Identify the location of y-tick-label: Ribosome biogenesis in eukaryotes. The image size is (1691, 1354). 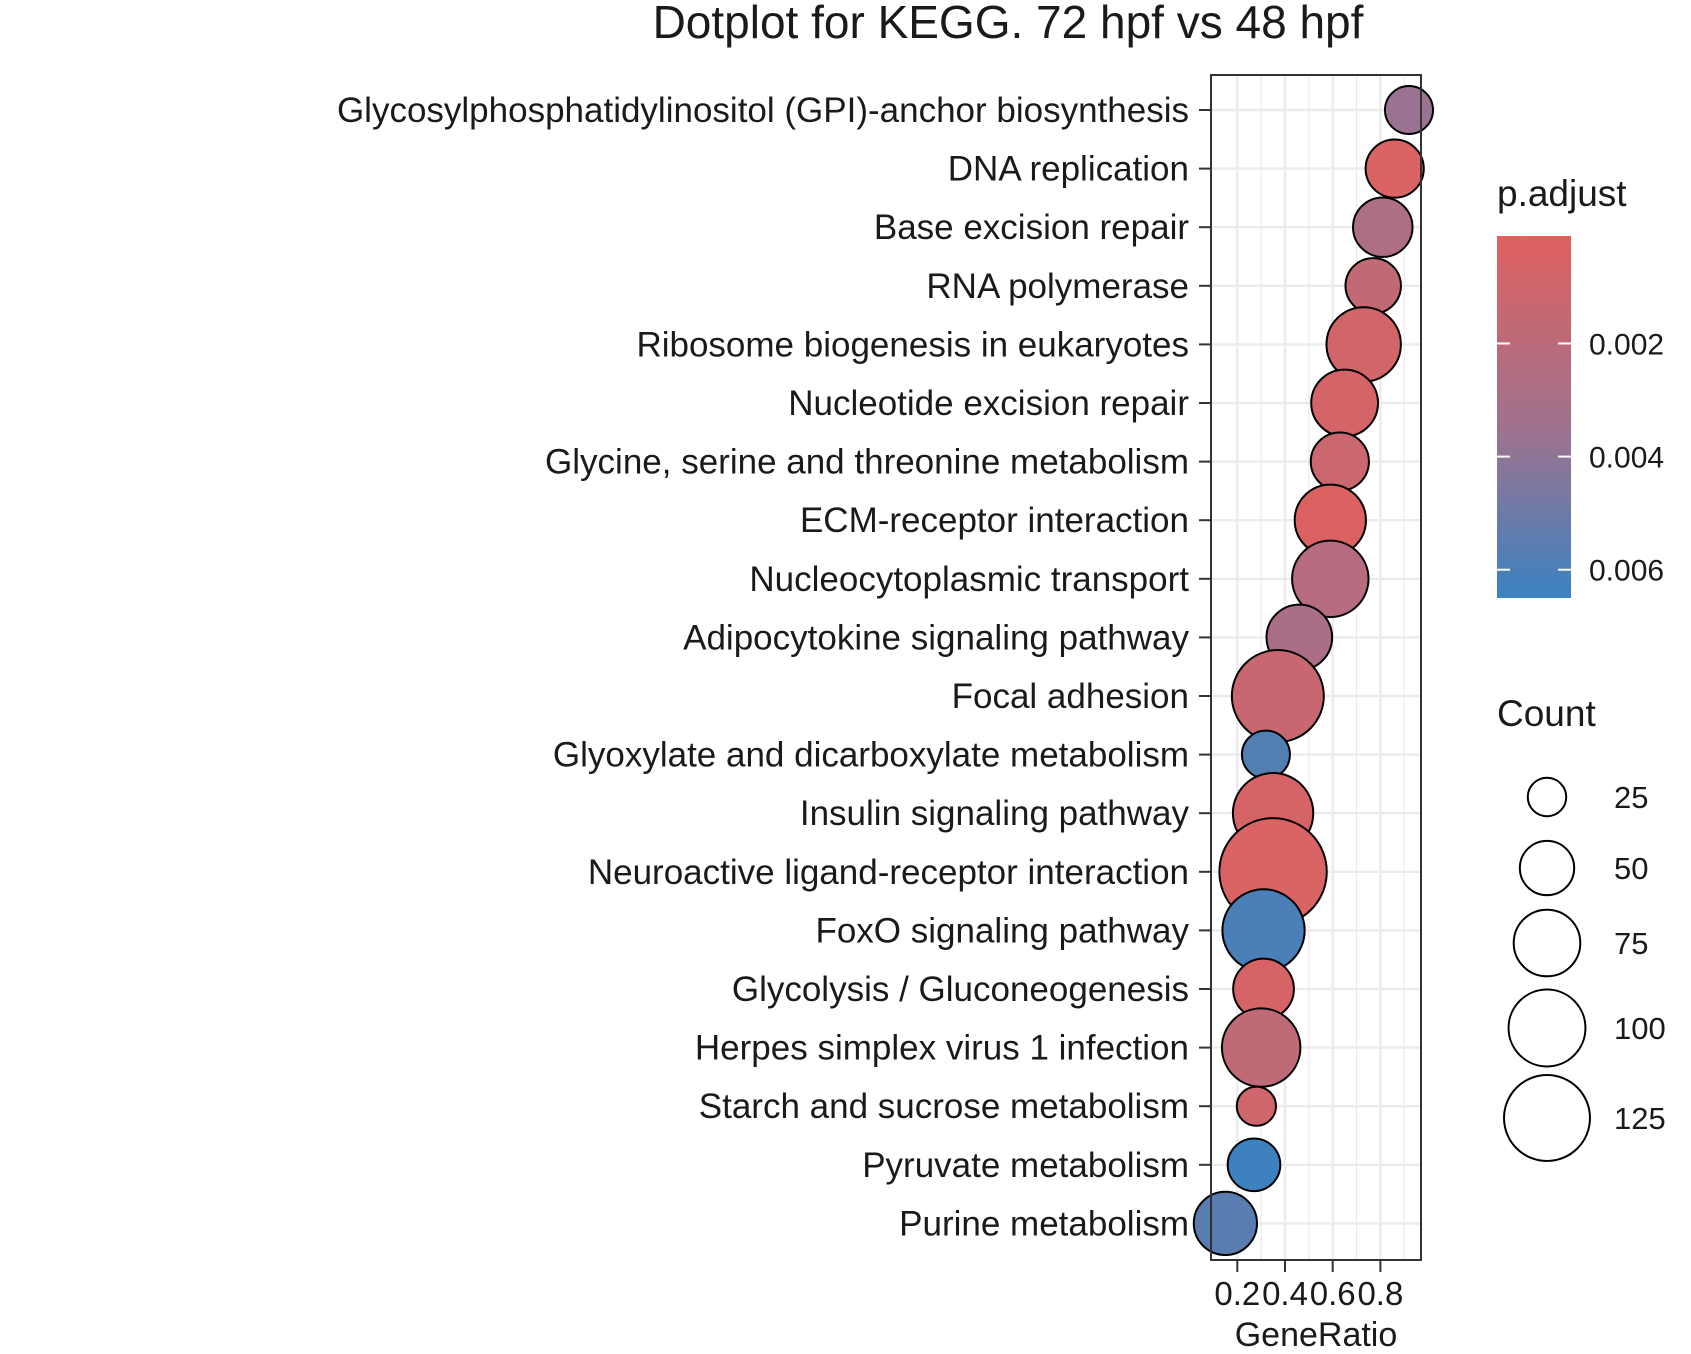
(912, 344).